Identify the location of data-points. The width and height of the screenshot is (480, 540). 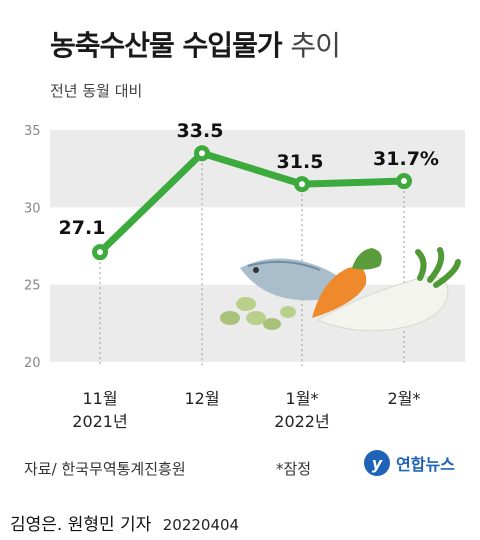
(252, 203).